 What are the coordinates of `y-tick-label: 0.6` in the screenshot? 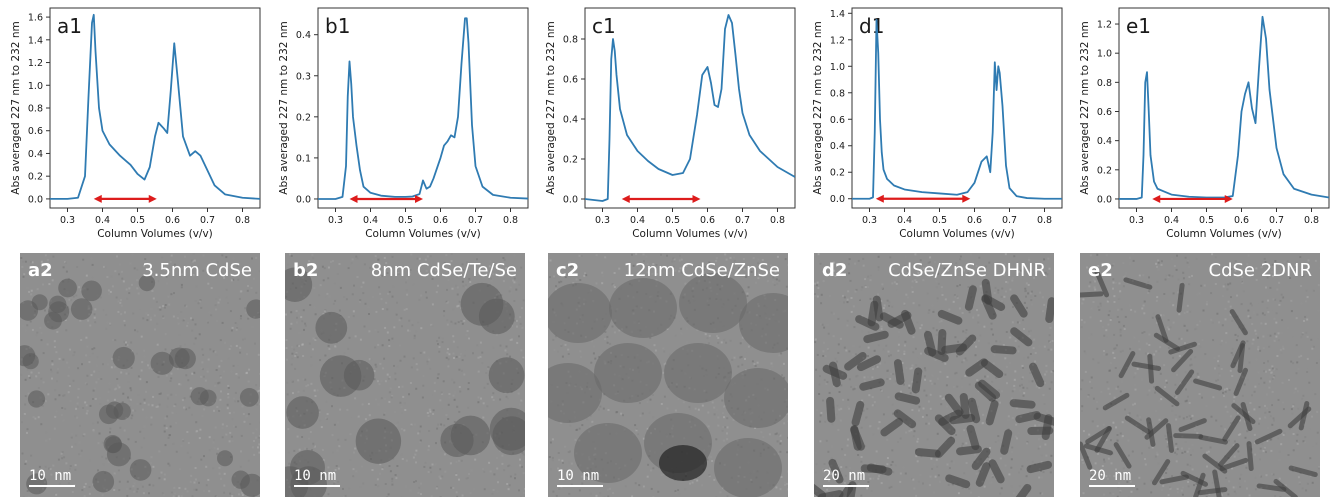 It's located at (1104, 112).